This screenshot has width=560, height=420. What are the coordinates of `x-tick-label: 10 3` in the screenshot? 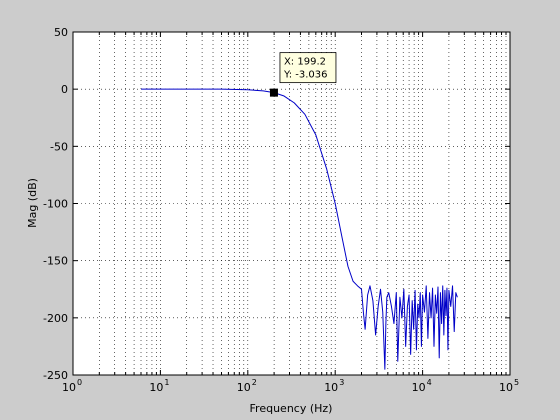 It's located at (334, 386).